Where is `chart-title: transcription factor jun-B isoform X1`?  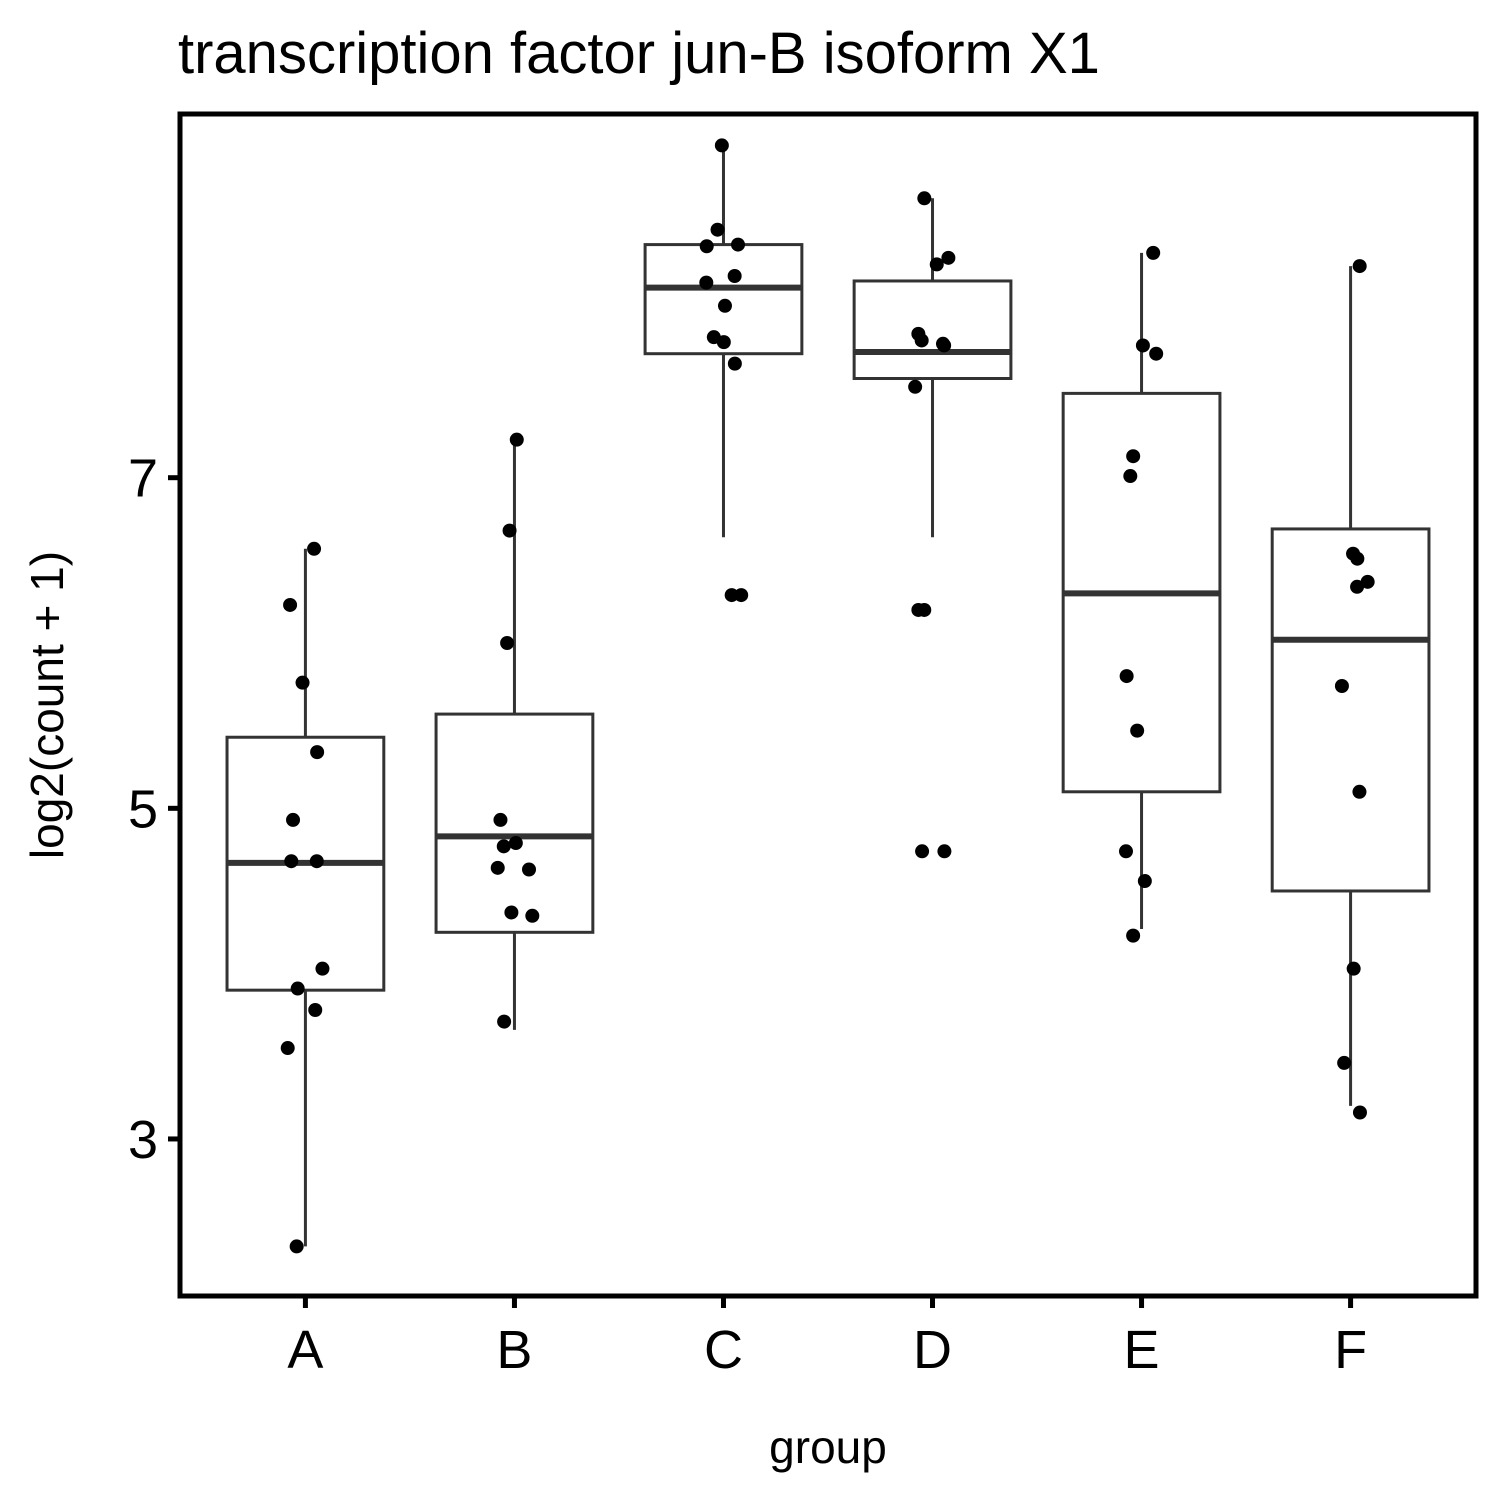 chart-title: transcription factor jun-B isoform X1 is located at coordinates (639, 53).